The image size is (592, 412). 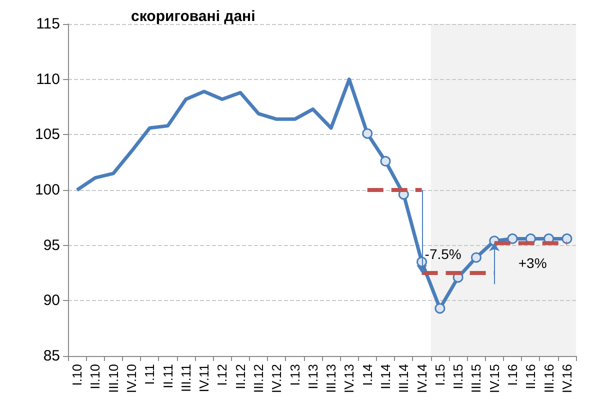 What do you see at coordinates (204, 378) in the screenshot?
I see `x-tick-label: IV.11` at bounding box center [204, 378].